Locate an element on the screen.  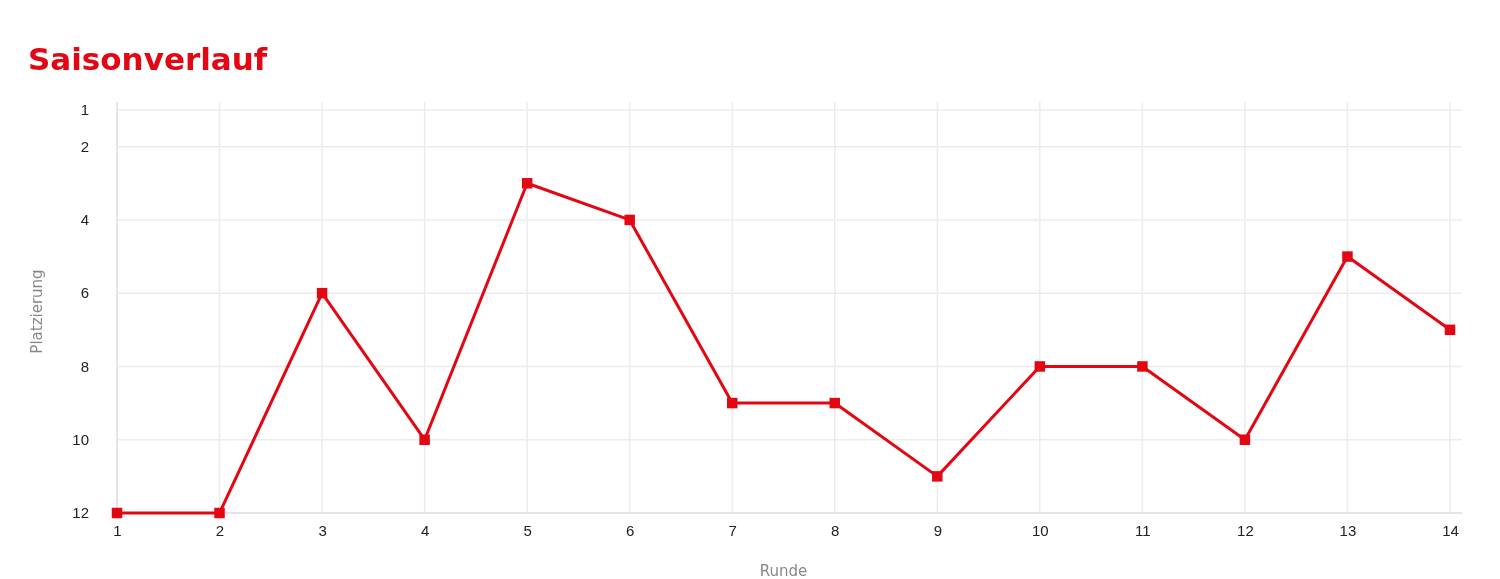
y-tick-label: 10 is located at coordinates (80, 440).